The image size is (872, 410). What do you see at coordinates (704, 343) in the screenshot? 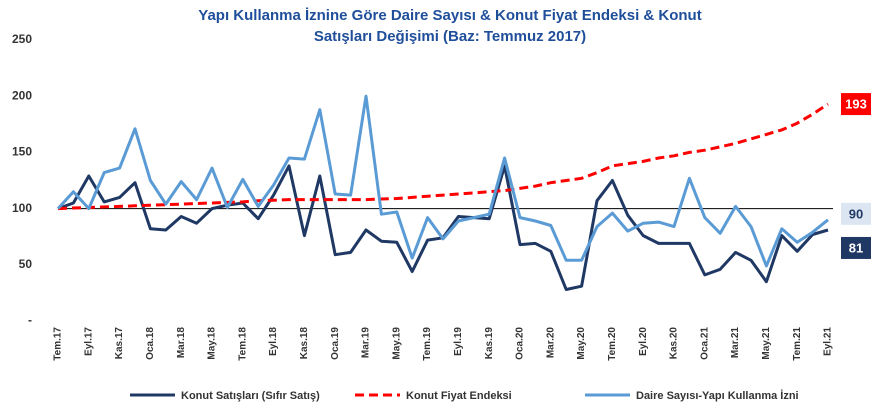
I see `x-tick-label: Oca.21` at bounding box center [704, 343].